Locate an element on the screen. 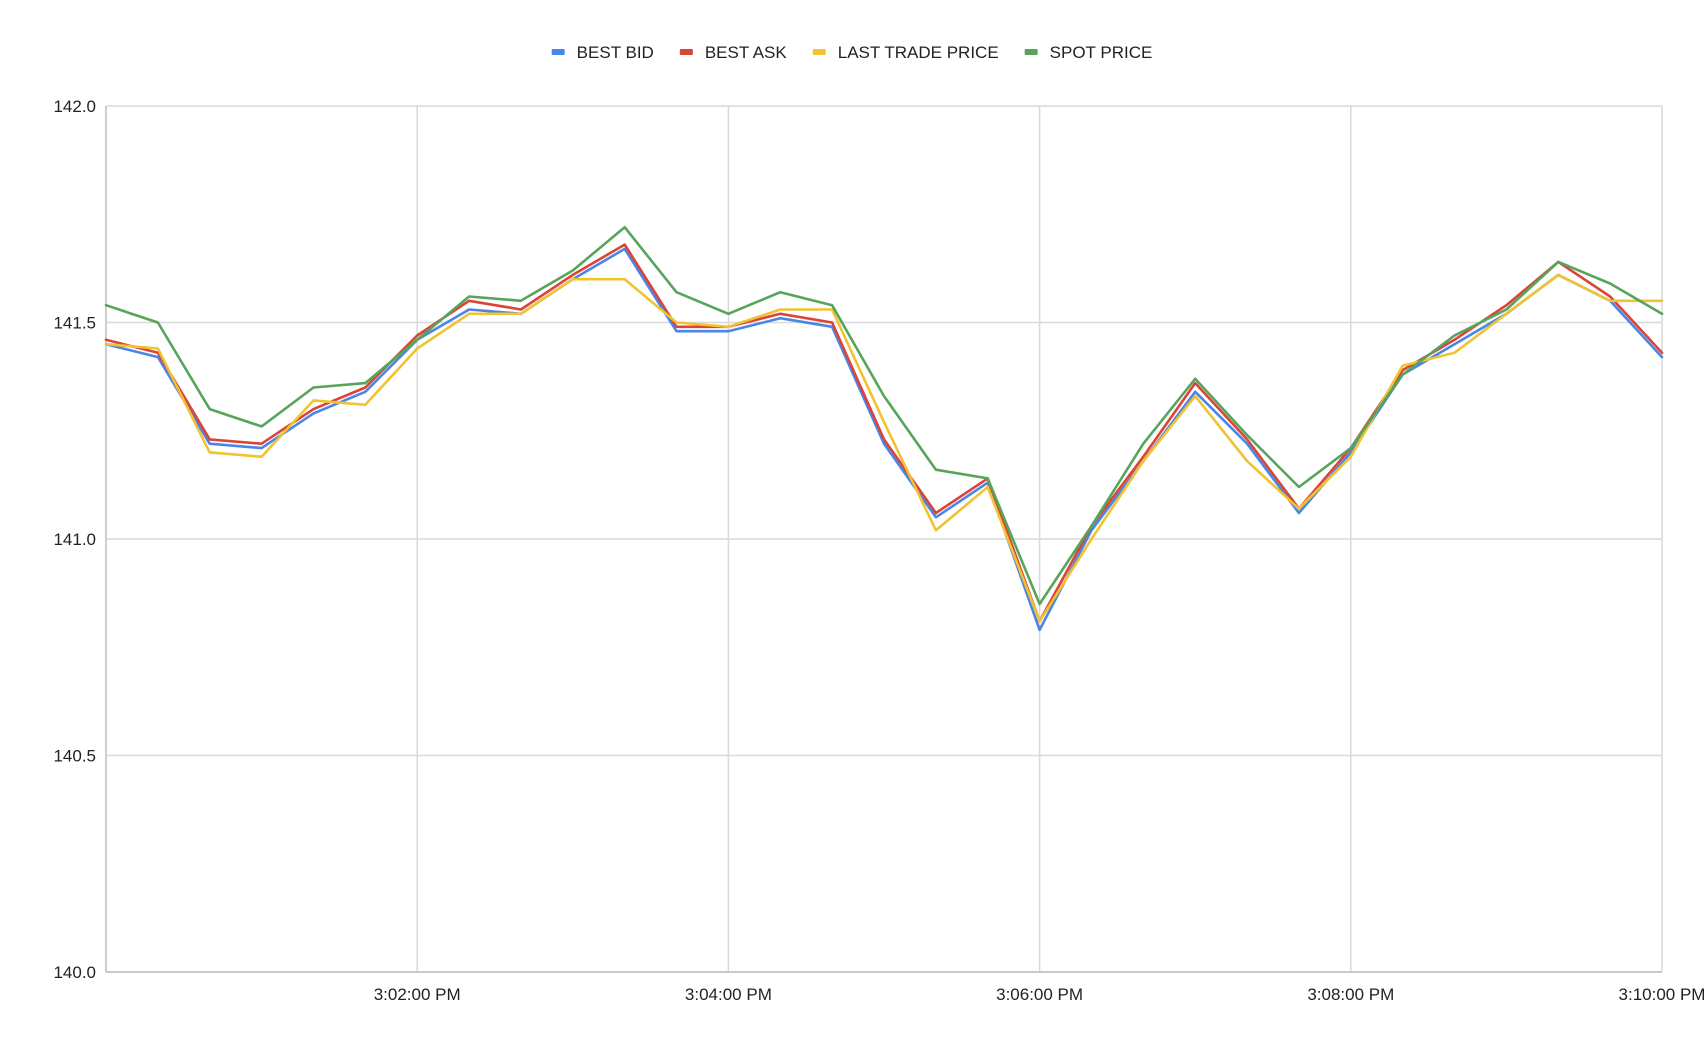 Image resolution: width=1704 pixels, height=1050 pixels. legend-label: SPOT PRICE is located at coordinates (1101, 52).